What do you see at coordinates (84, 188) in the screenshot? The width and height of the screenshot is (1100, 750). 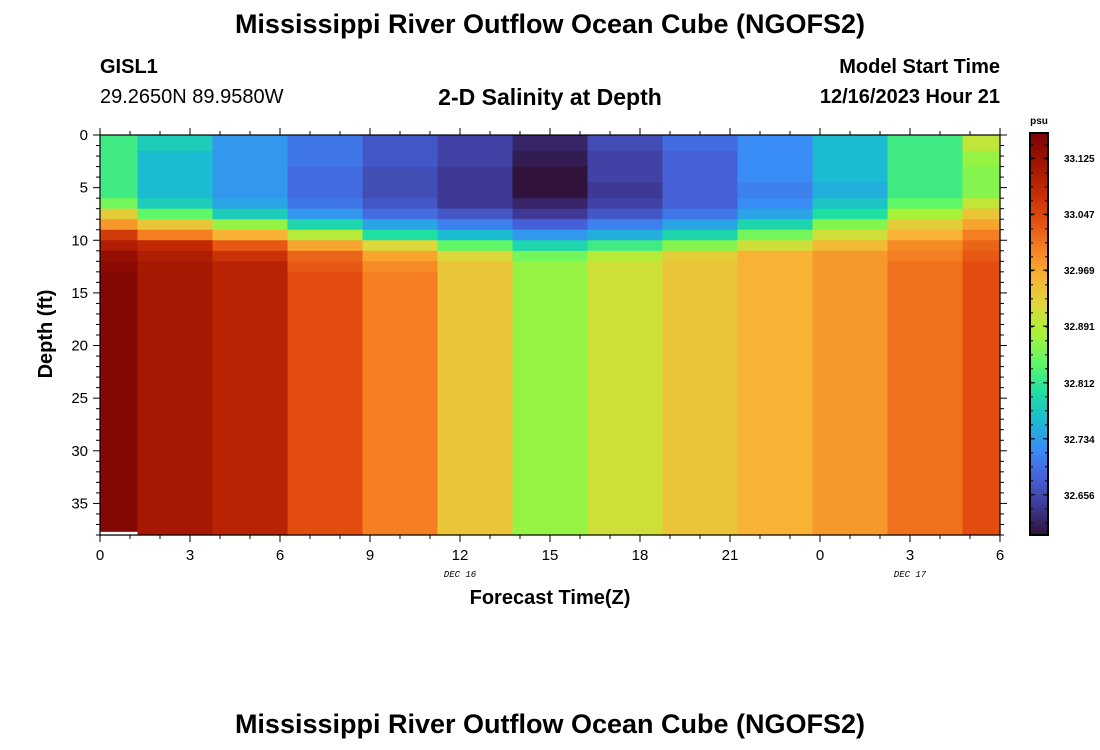 I see `y-tick-label: 5` at bounding box center [84, 188].